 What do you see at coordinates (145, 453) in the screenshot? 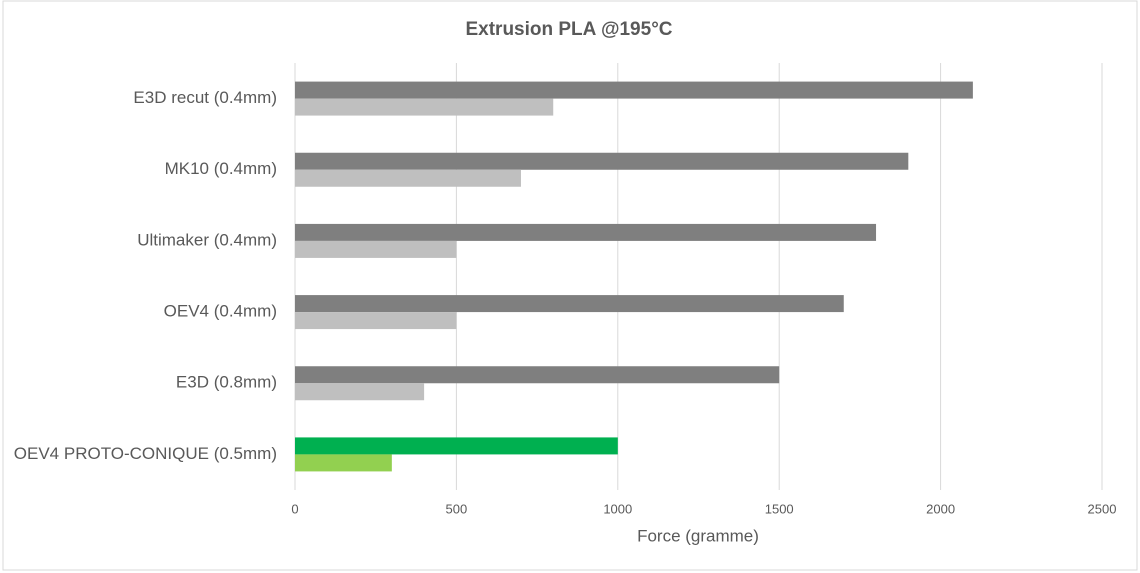
I see `y-tick-label: OEV4 PROTO-CONIQUE (0.5mm)` at bounding box center [145, 453].